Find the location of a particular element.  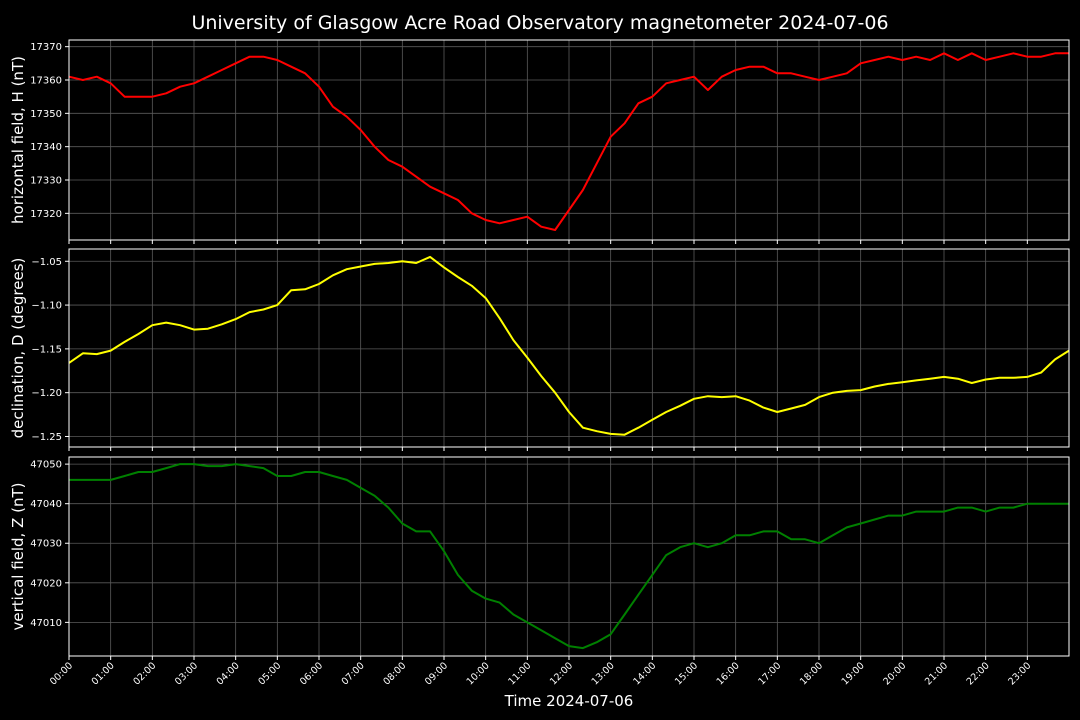

y-tick-label: 17370 is located at coordinates (46, 47).